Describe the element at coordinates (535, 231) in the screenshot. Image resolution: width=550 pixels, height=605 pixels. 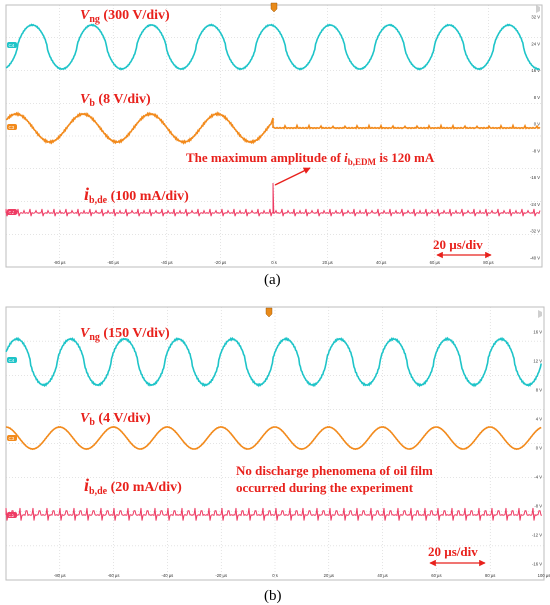
I see `y-tick-label: -32 V` at that location.